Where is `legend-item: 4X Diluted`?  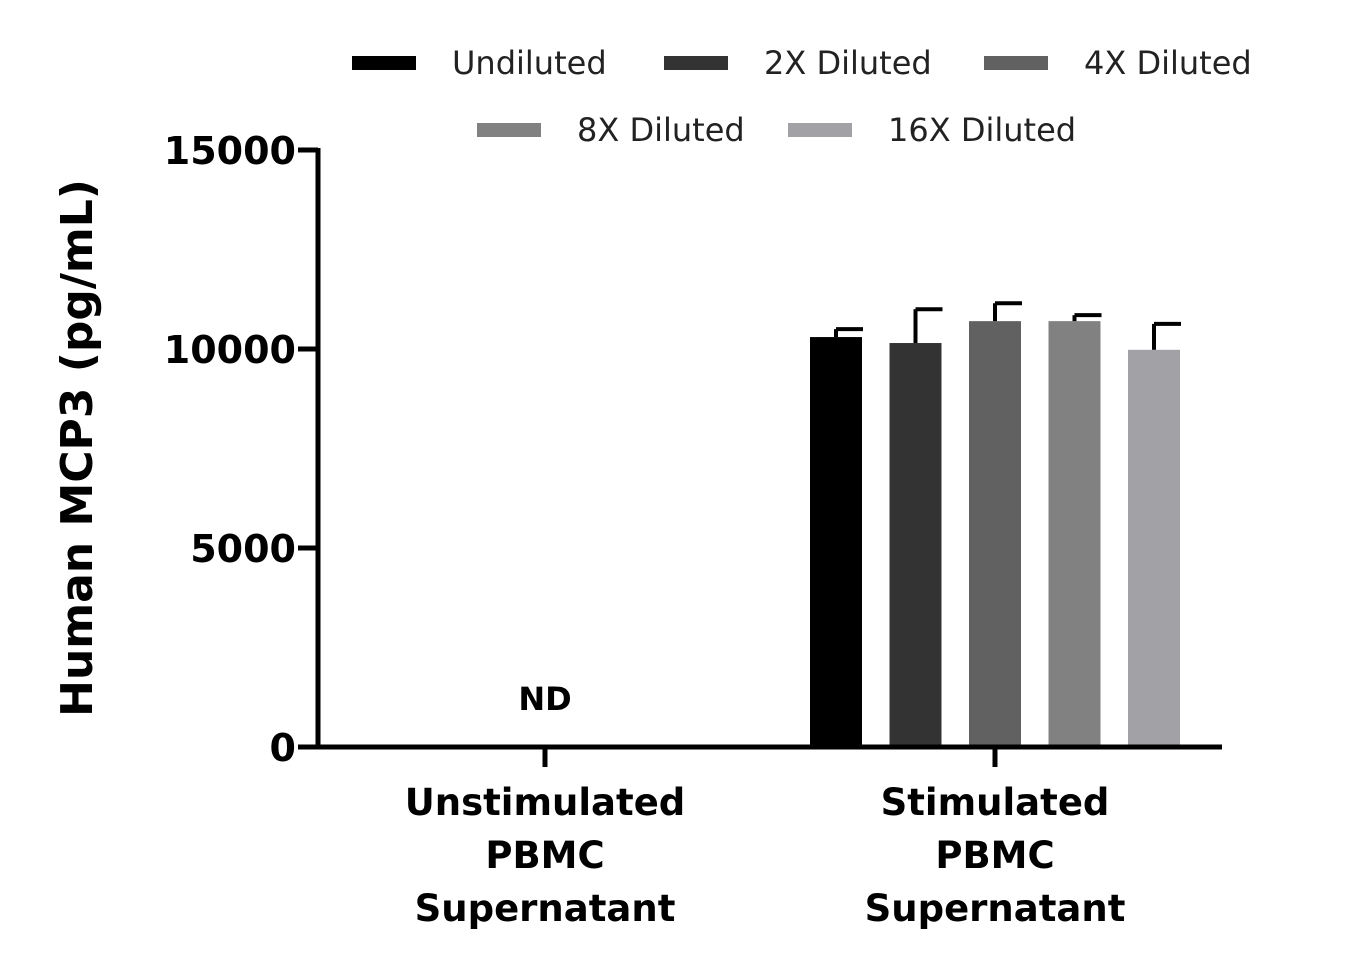 legend-item: 4X Diluted is located at coordinates (1118, 63).